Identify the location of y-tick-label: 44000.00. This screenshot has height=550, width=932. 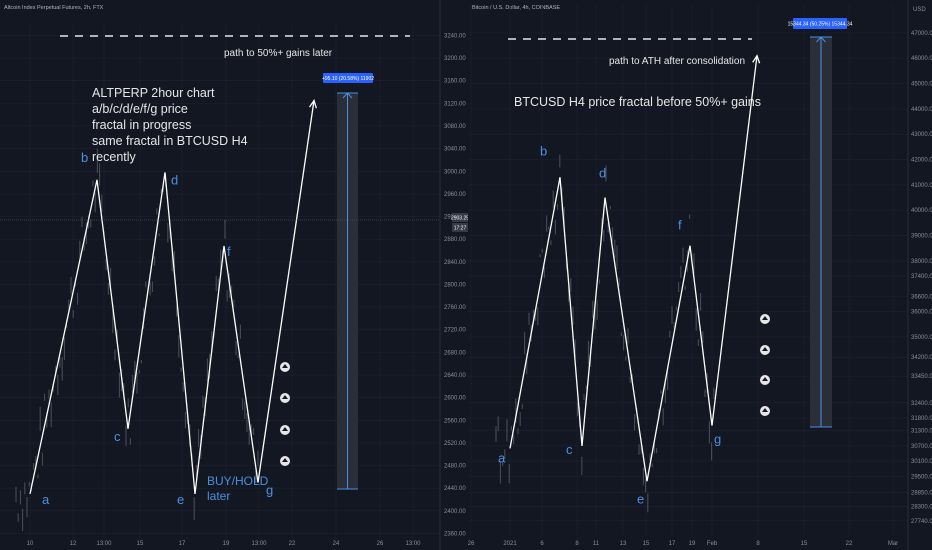
(921, 110).